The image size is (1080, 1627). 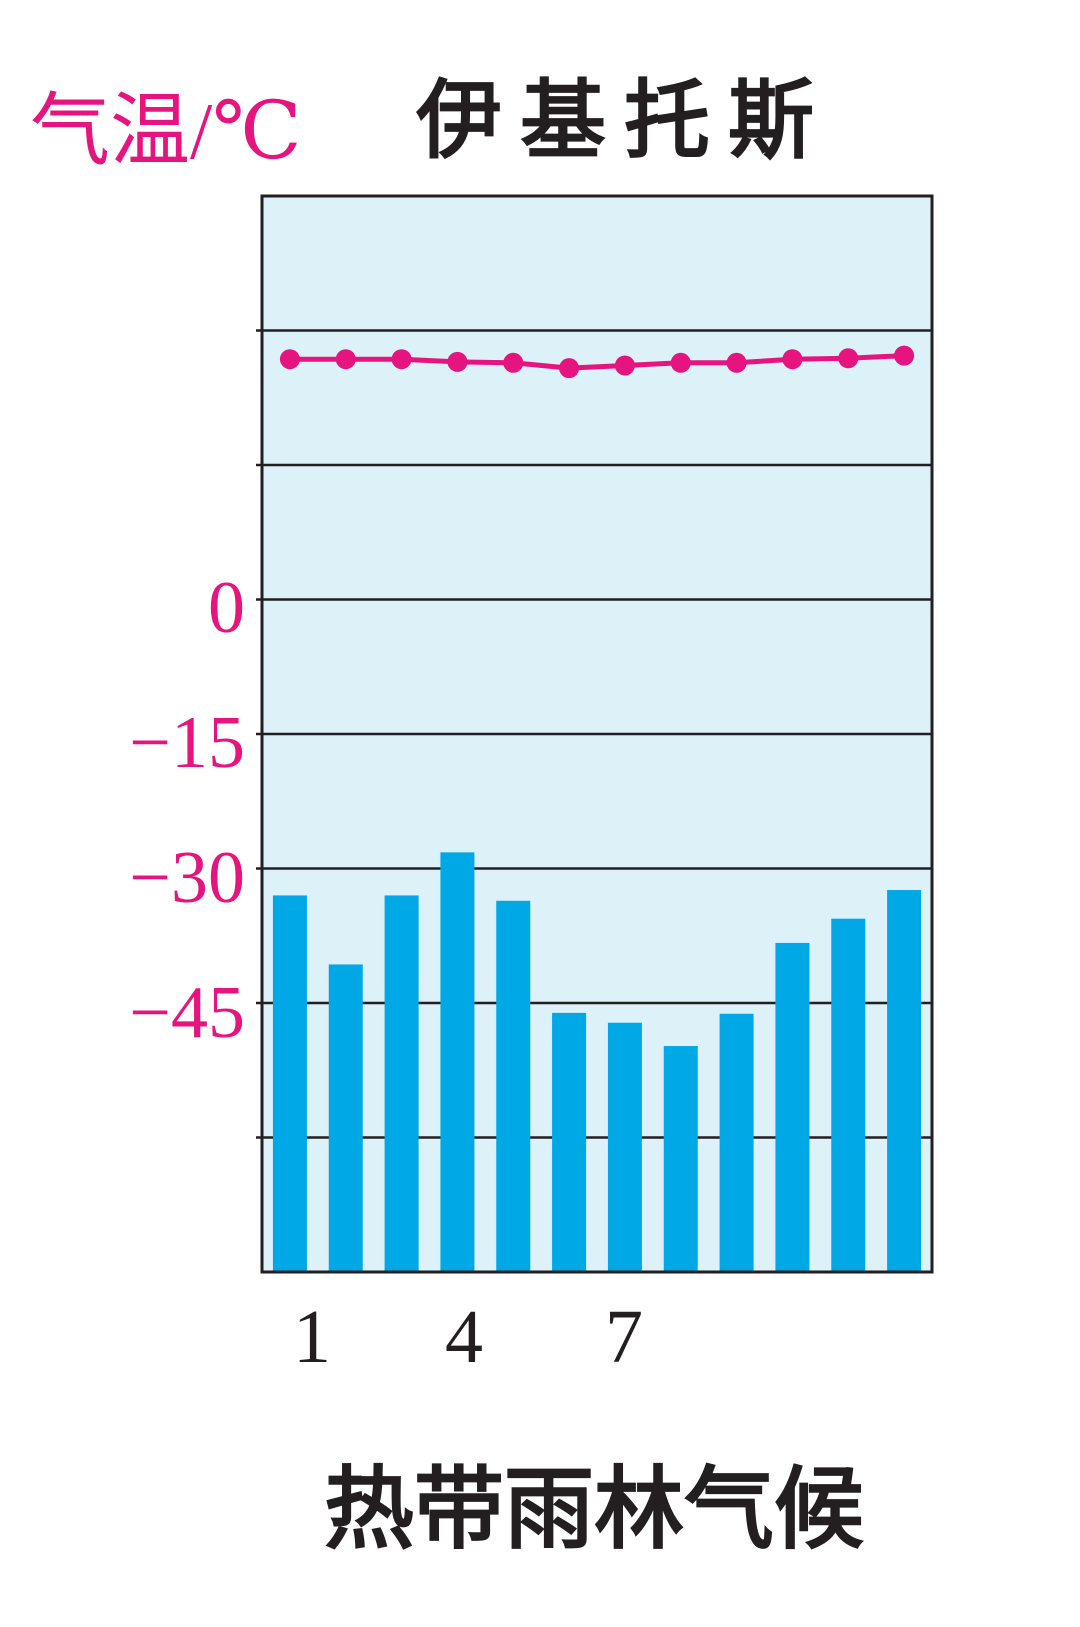 I want to click on x-tick-label: 7, so click(x=624, y=1337).